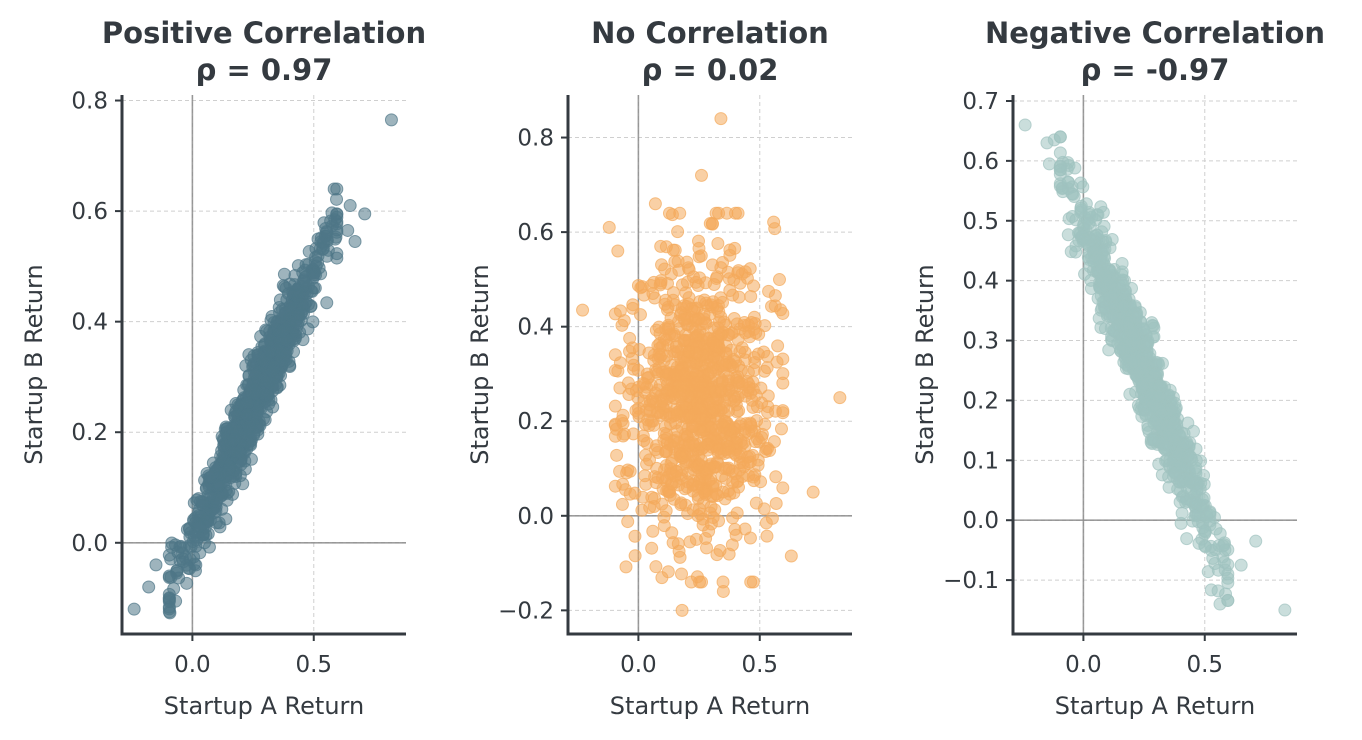  I want to click on y-tick-label: 0.1, so click(980, 461).